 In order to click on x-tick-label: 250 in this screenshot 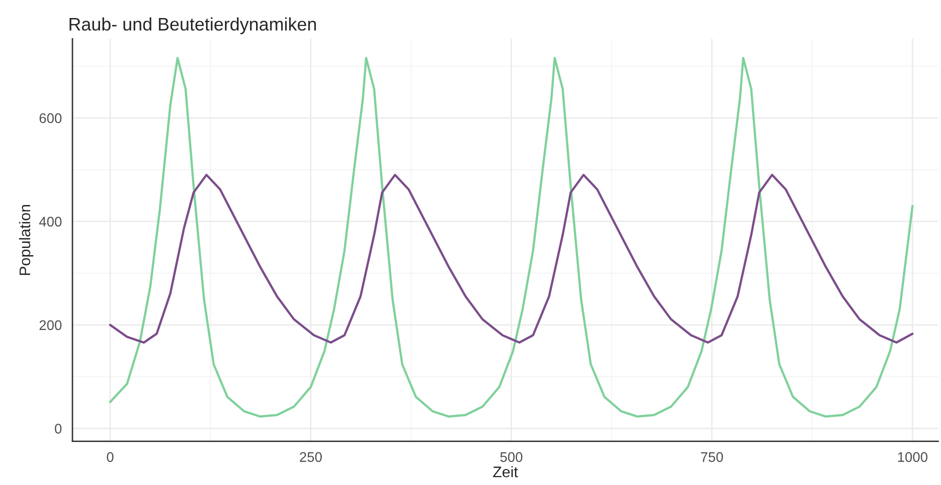, I will do `click(311, 457)`.